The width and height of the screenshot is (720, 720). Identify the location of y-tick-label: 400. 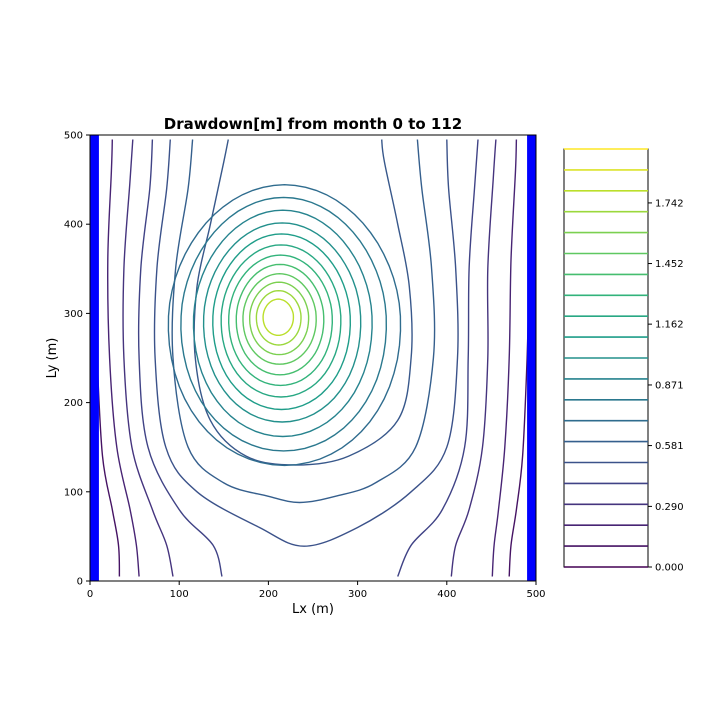
(73, 225).